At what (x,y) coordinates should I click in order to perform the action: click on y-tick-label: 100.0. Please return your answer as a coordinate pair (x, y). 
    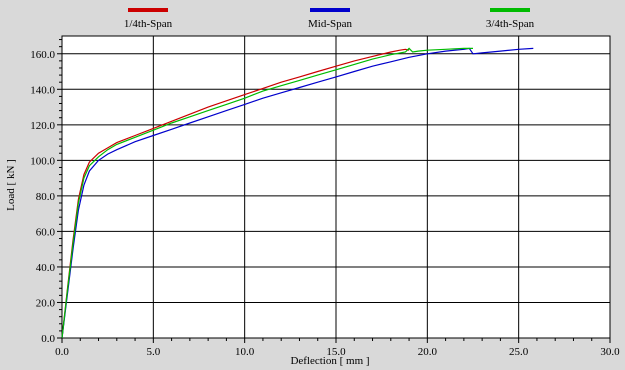
    Looking at the image, I should click on (42, 161).